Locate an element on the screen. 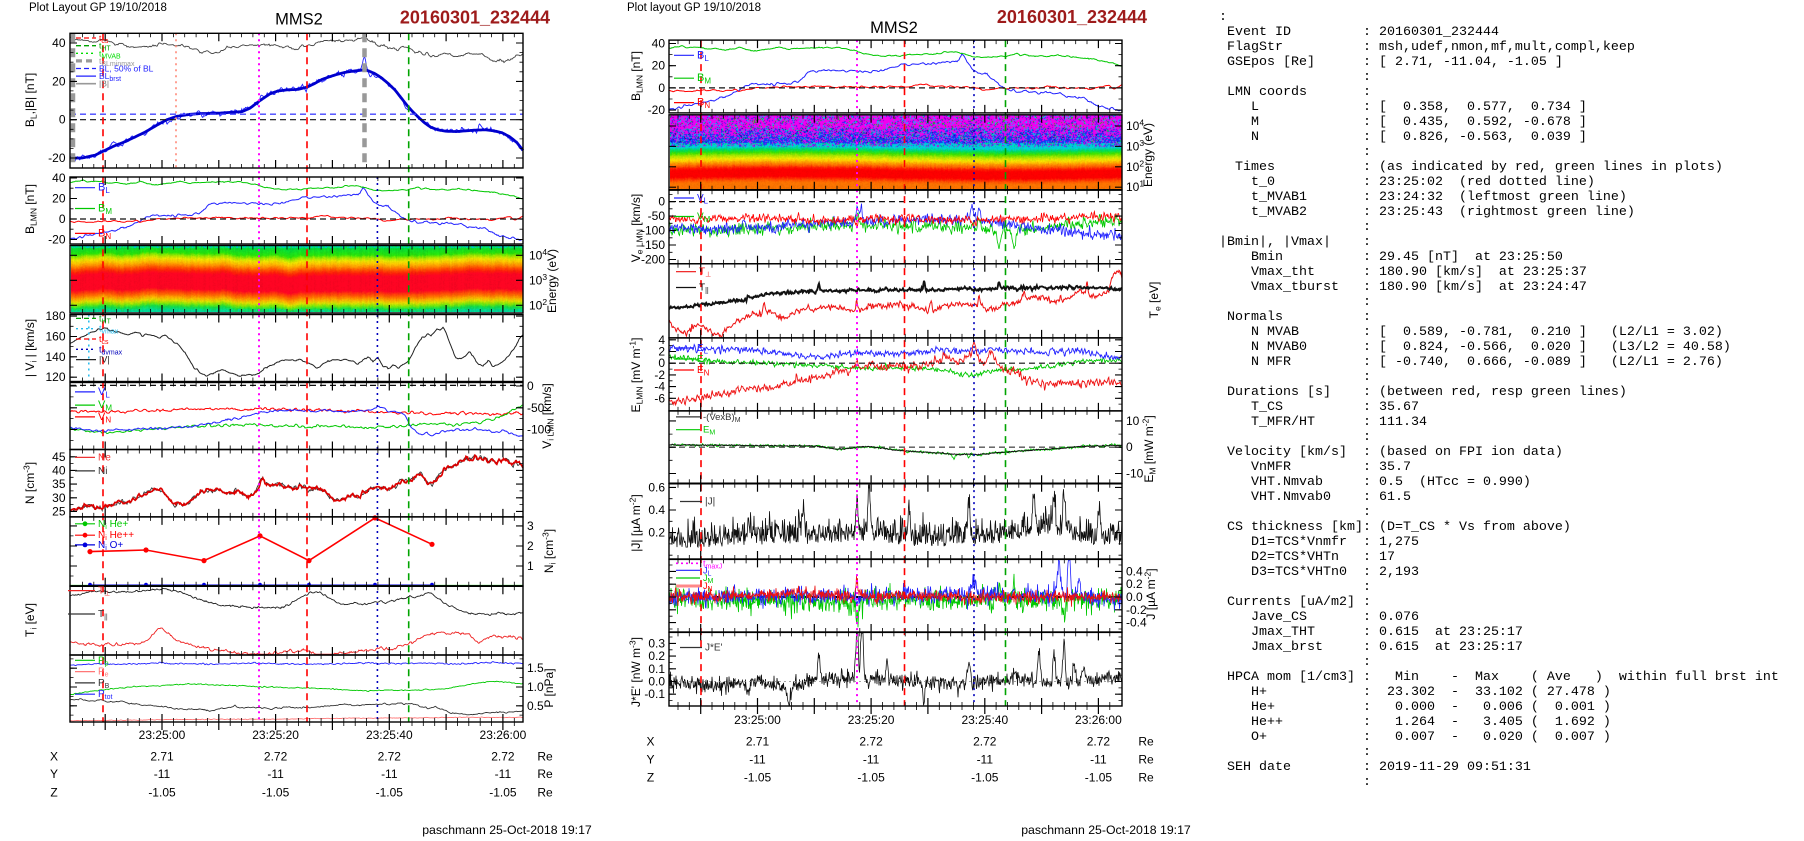 The width and height of the screenshot is (1804, 841). svg-text: Ni is located at coordinates (102, 471).